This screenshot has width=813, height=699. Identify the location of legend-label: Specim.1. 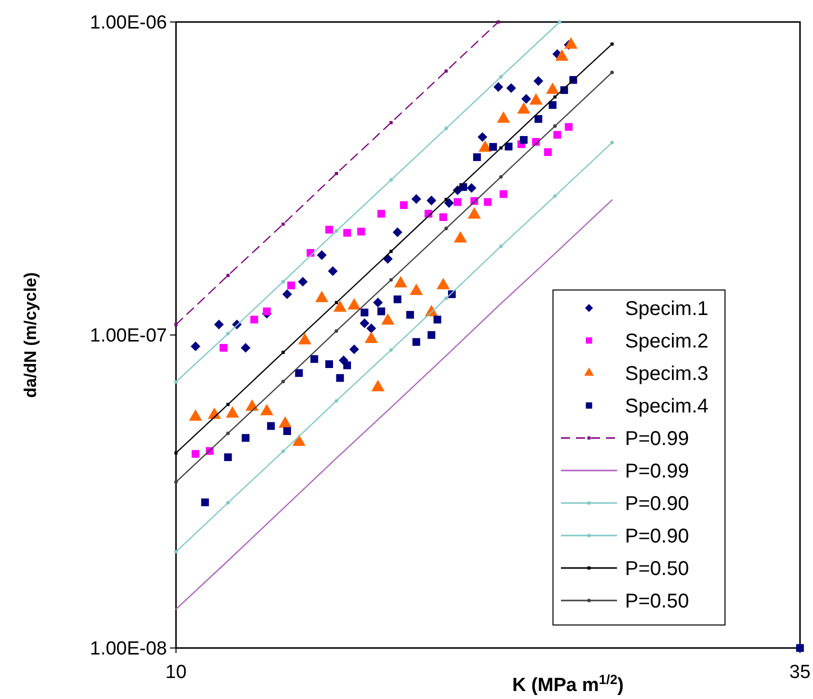
(666, 309).